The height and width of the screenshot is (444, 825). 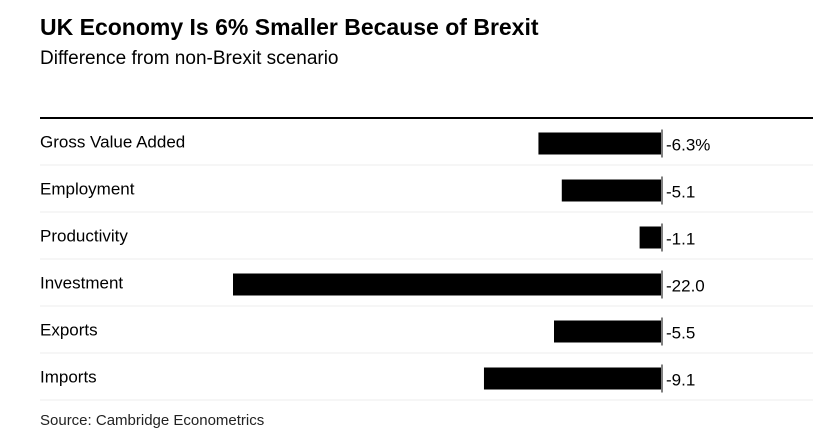 I want to click on value-label: -5.5, so click(x=680, y=333).